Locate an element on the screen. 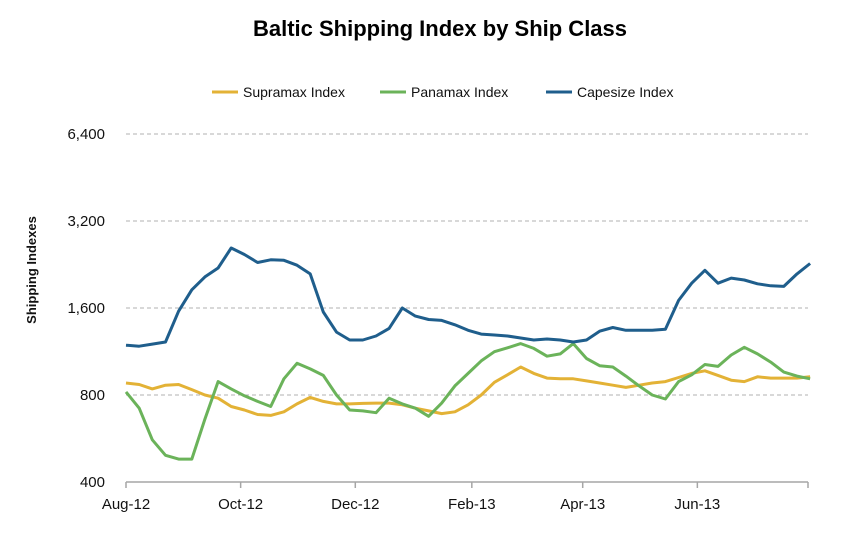 This screenshot has width=860, height=536. legend-label: Panamax Index is located at coordinates (459, 92).